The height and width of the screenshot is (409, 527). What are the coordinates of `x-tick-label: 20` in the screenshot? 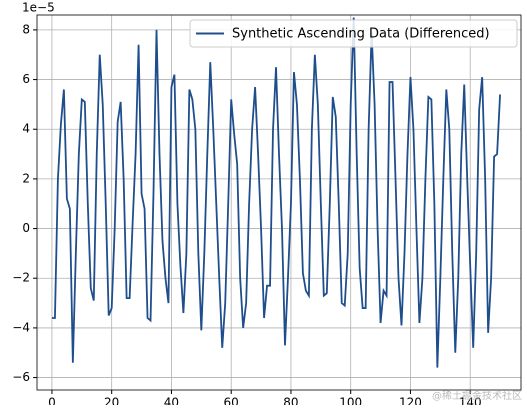 It's located at (111, 401).